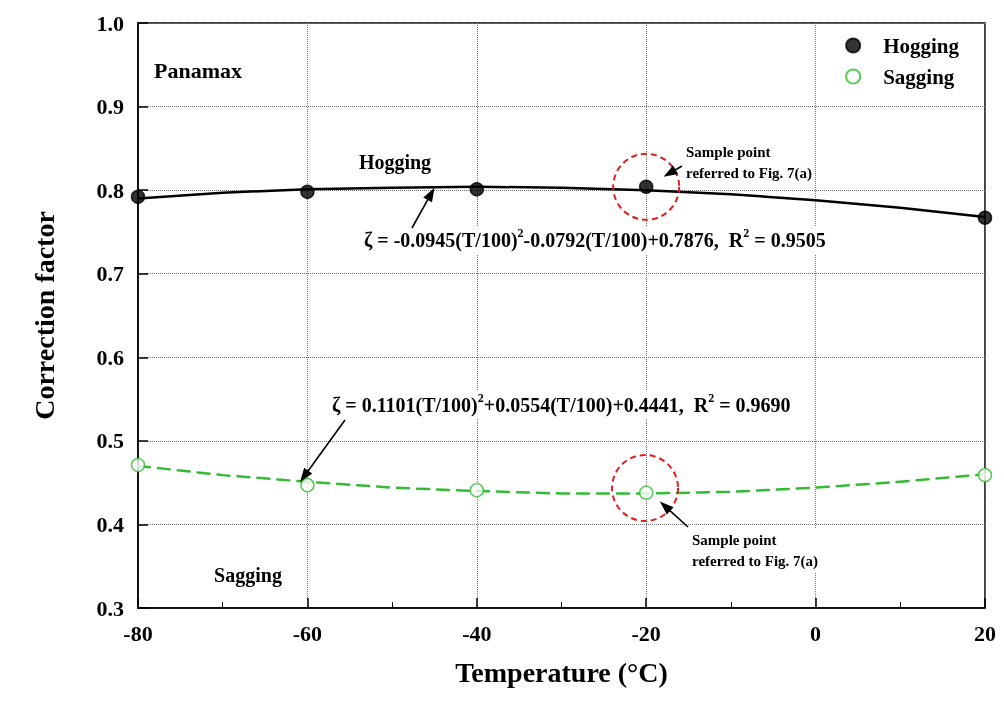 The height and width of the screenshot is (722, 1004). What do you see at coordinates (198, 70) in the screenshot?
I see `annotation: Panamax` at bounding box center [198, 70].